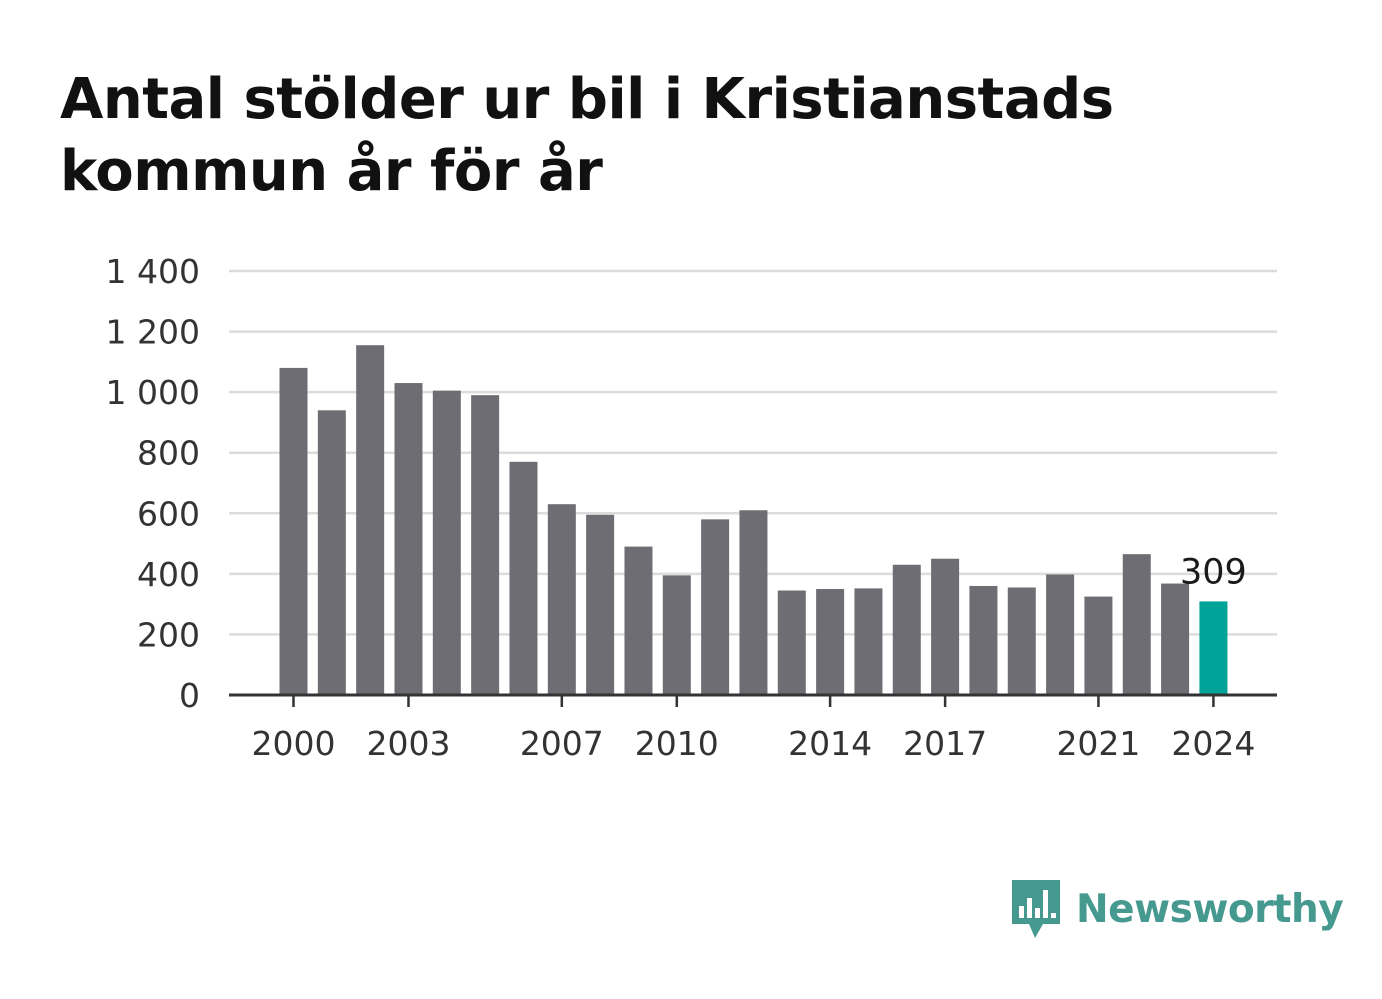 The image size is (1382, 999). What do you see at coordinates (830, 743) in the screenshot?
I see `x-tick-label: 2014` at bounding box center [830, 743].